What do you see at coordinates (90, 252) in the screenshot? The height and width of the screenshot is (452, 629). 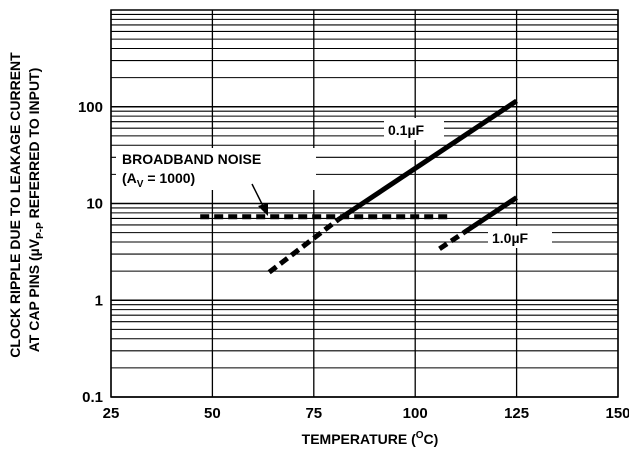 I see `y-tick-labels: 0.1 1 10 100` at bounding box center [90, 252].